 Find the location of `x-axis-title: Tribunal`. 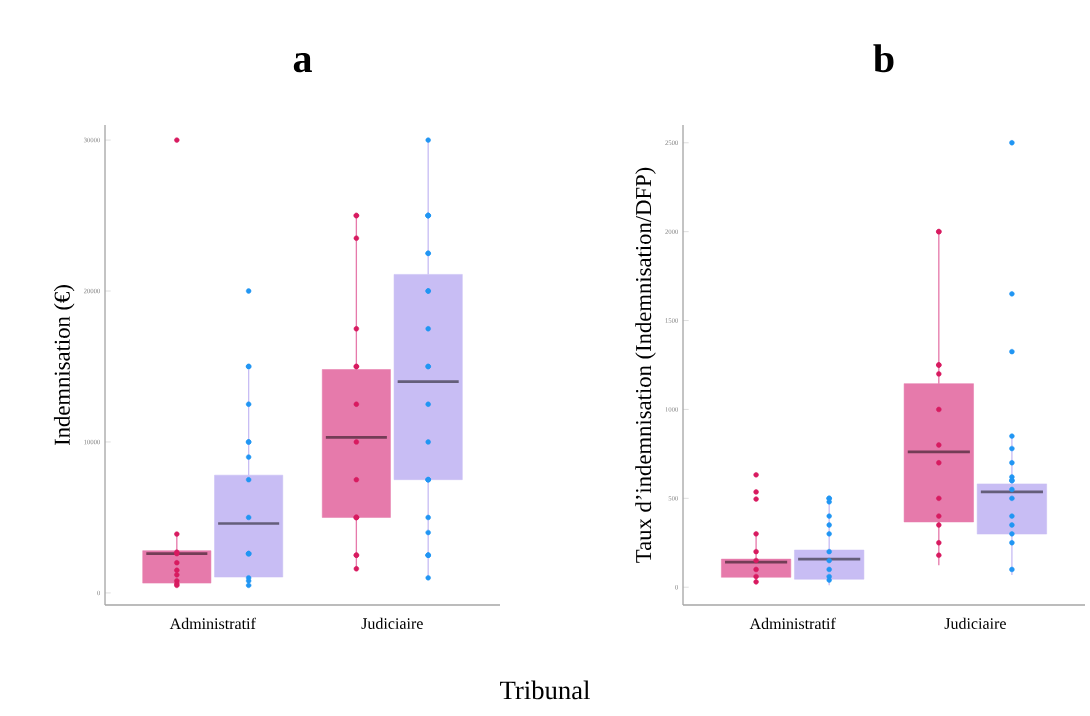

x-axis-title: Tribunal is located at coordinates (545, 690).